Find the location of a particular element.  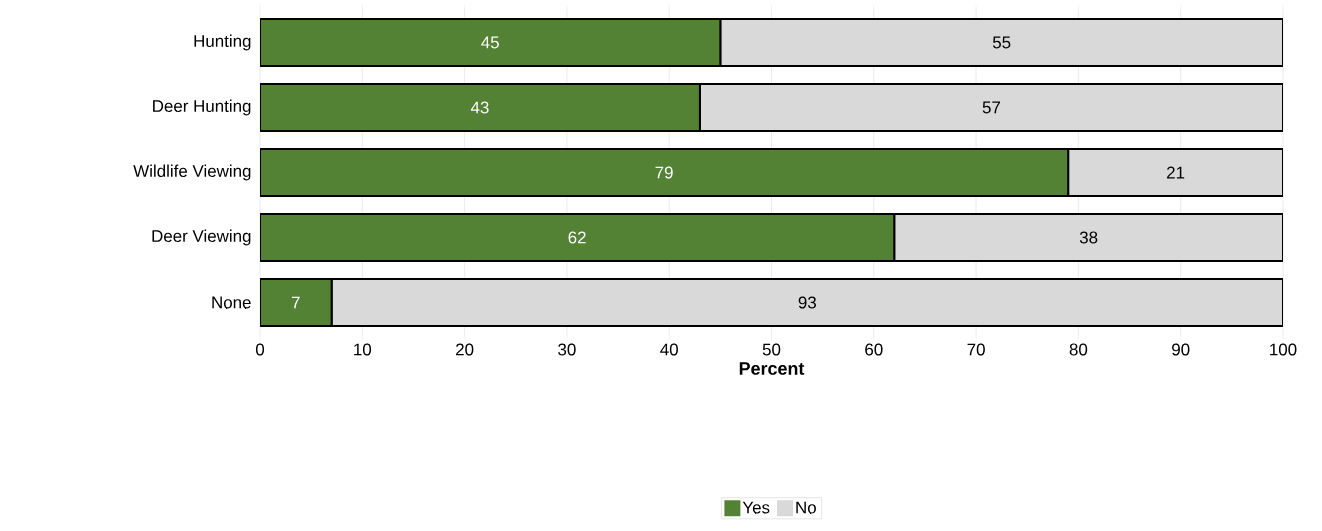

data-label: 43 is located at coordinates (479, 107).